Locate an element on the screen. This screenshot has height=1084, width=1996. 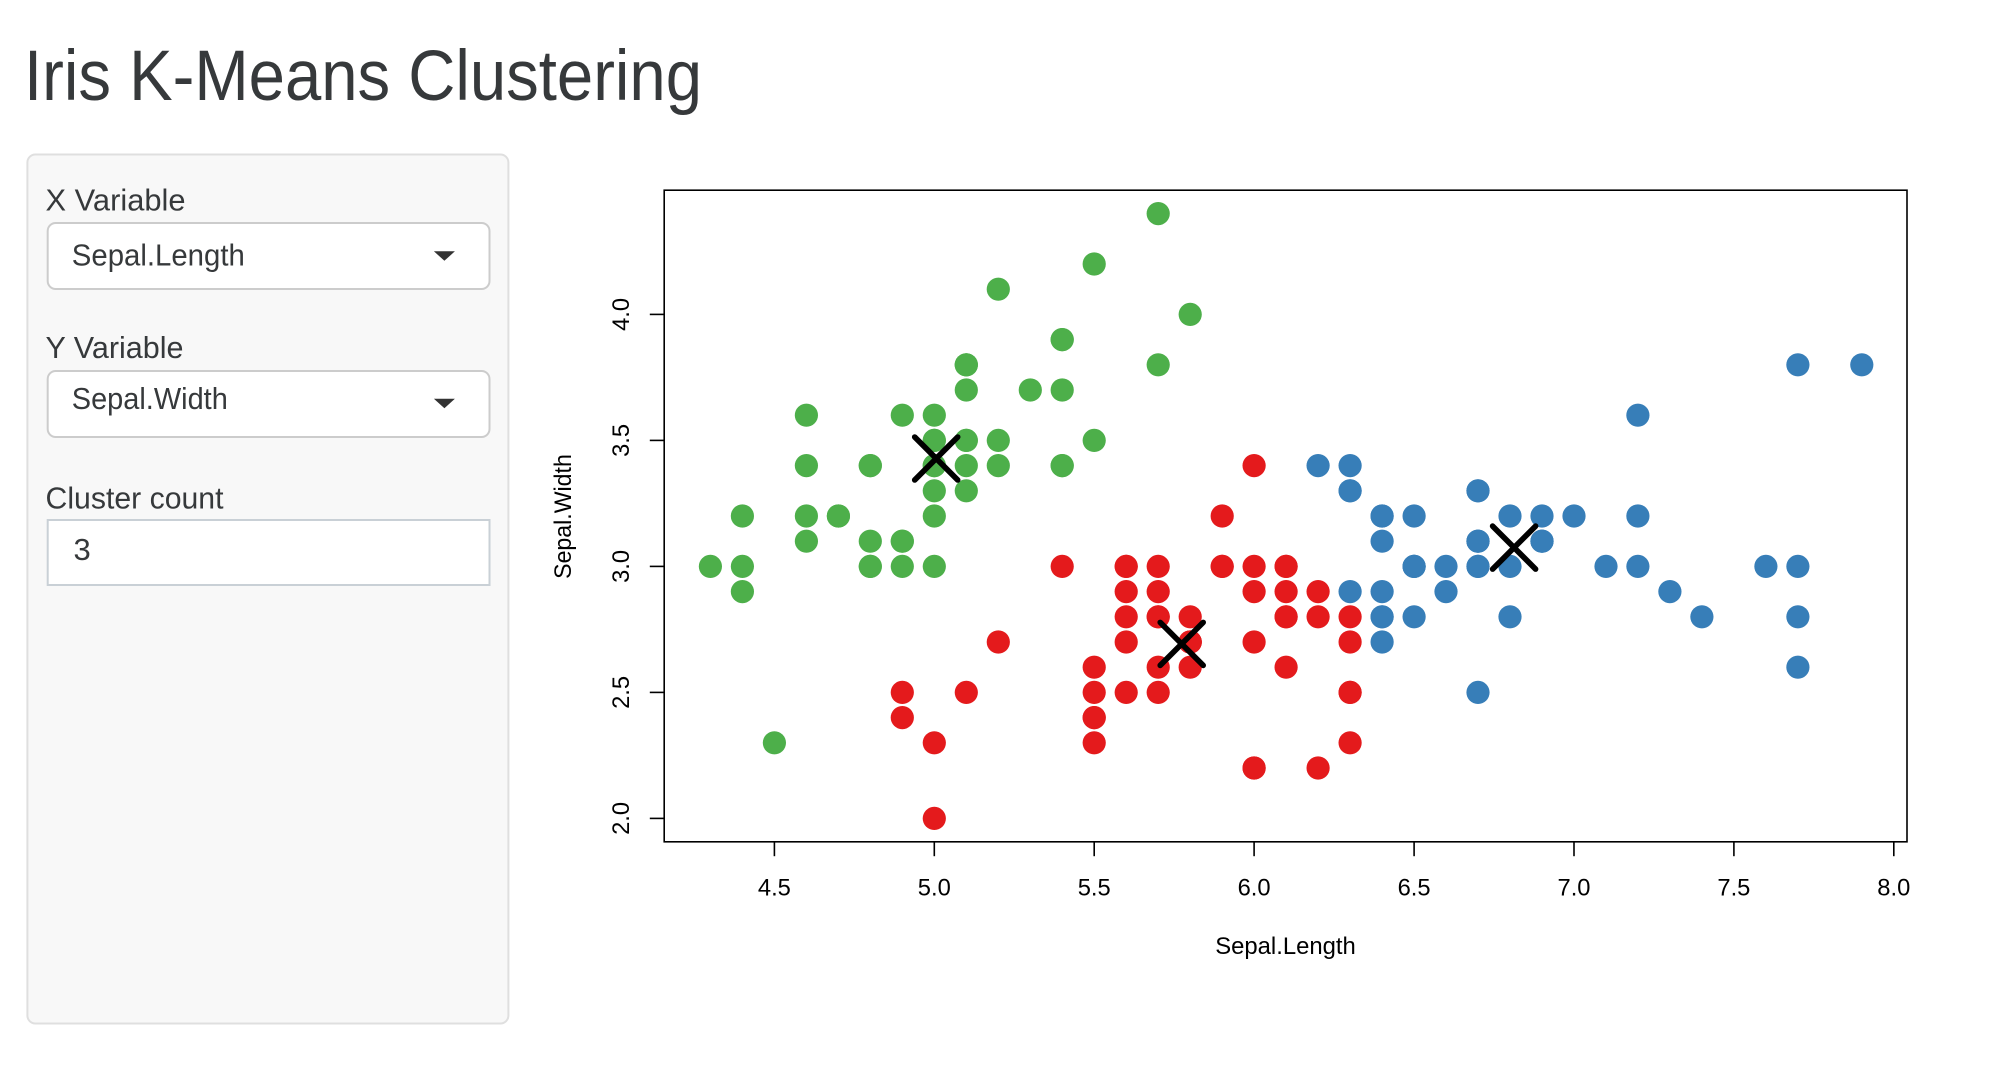
svg-text: 4.0 is located at coordinates (621, 314).